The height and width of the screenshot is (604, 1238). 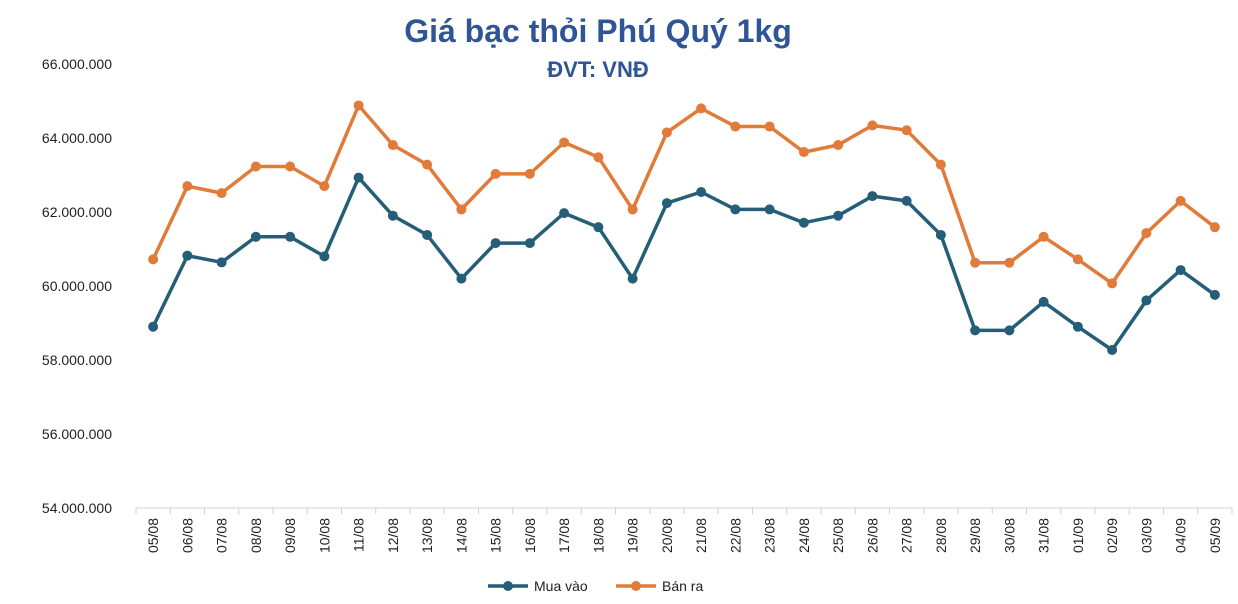 I want to click on x-tick-label: 22/08, so click(x=735, y=535).